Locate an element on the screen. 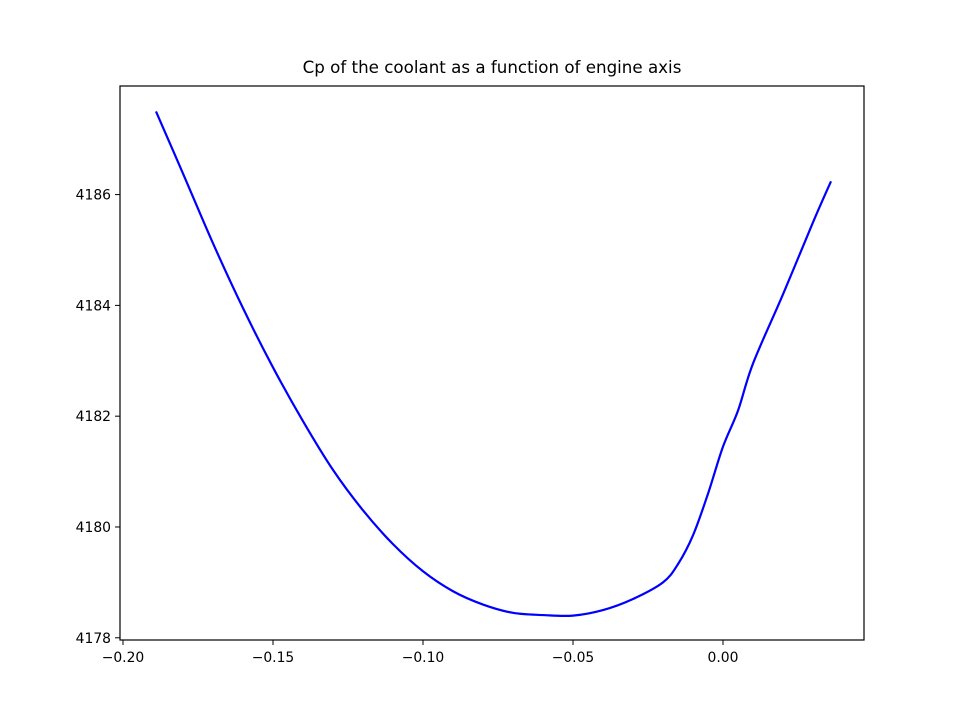 The height and width of the screenshot is (720, 960). x-tick-label: −0.20 is located at coordinates (123, 658).